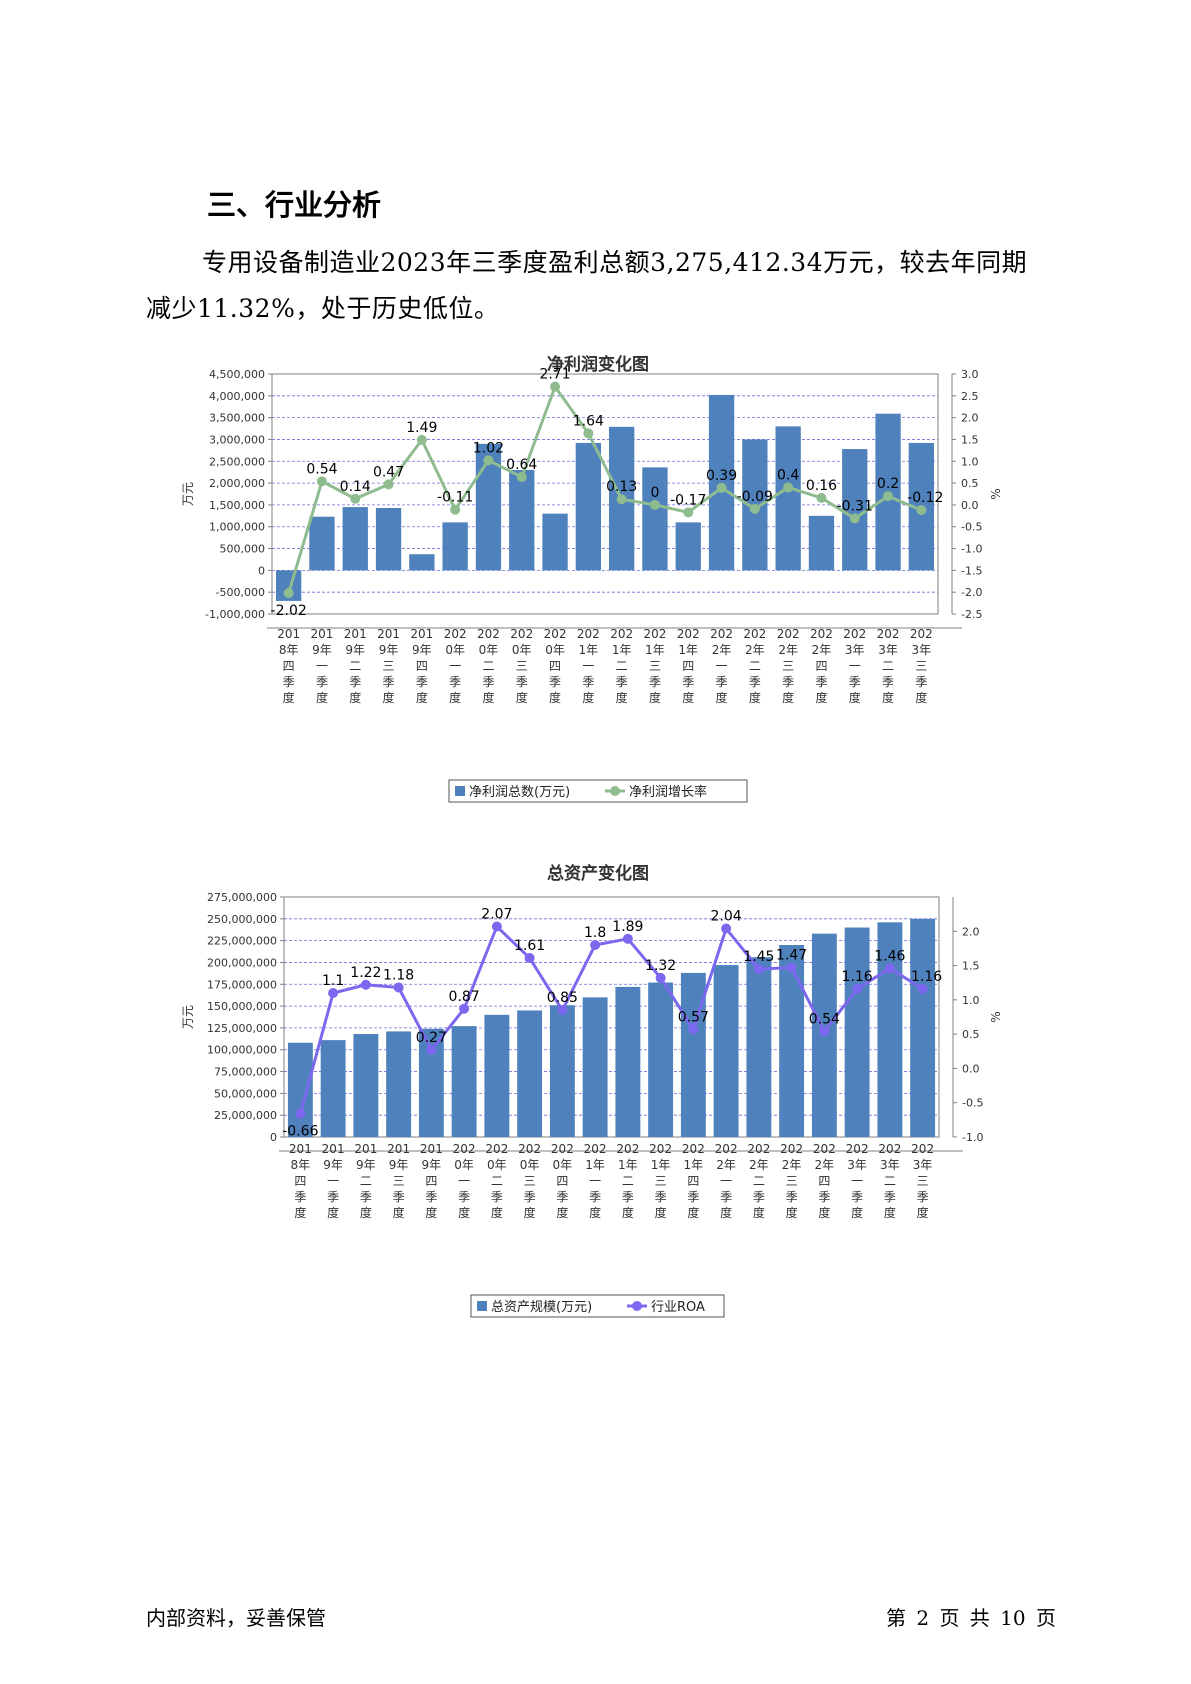 The image size is (1191, 1684). Describe the element at coordinates (888, 484) in the screenshot. I see `data-label: 0.2` at that location.